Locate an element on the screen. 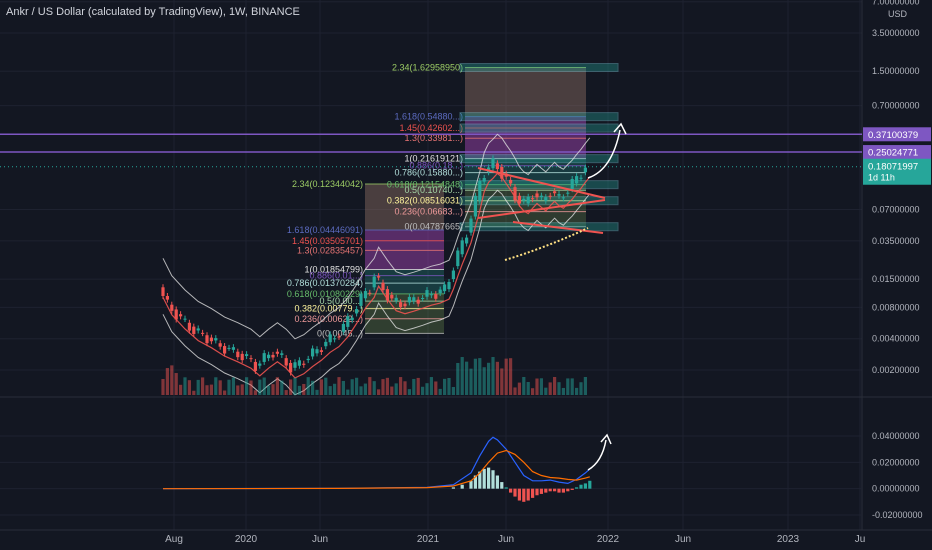  x-tick-label: Ju is located at coordinates (860, 539).